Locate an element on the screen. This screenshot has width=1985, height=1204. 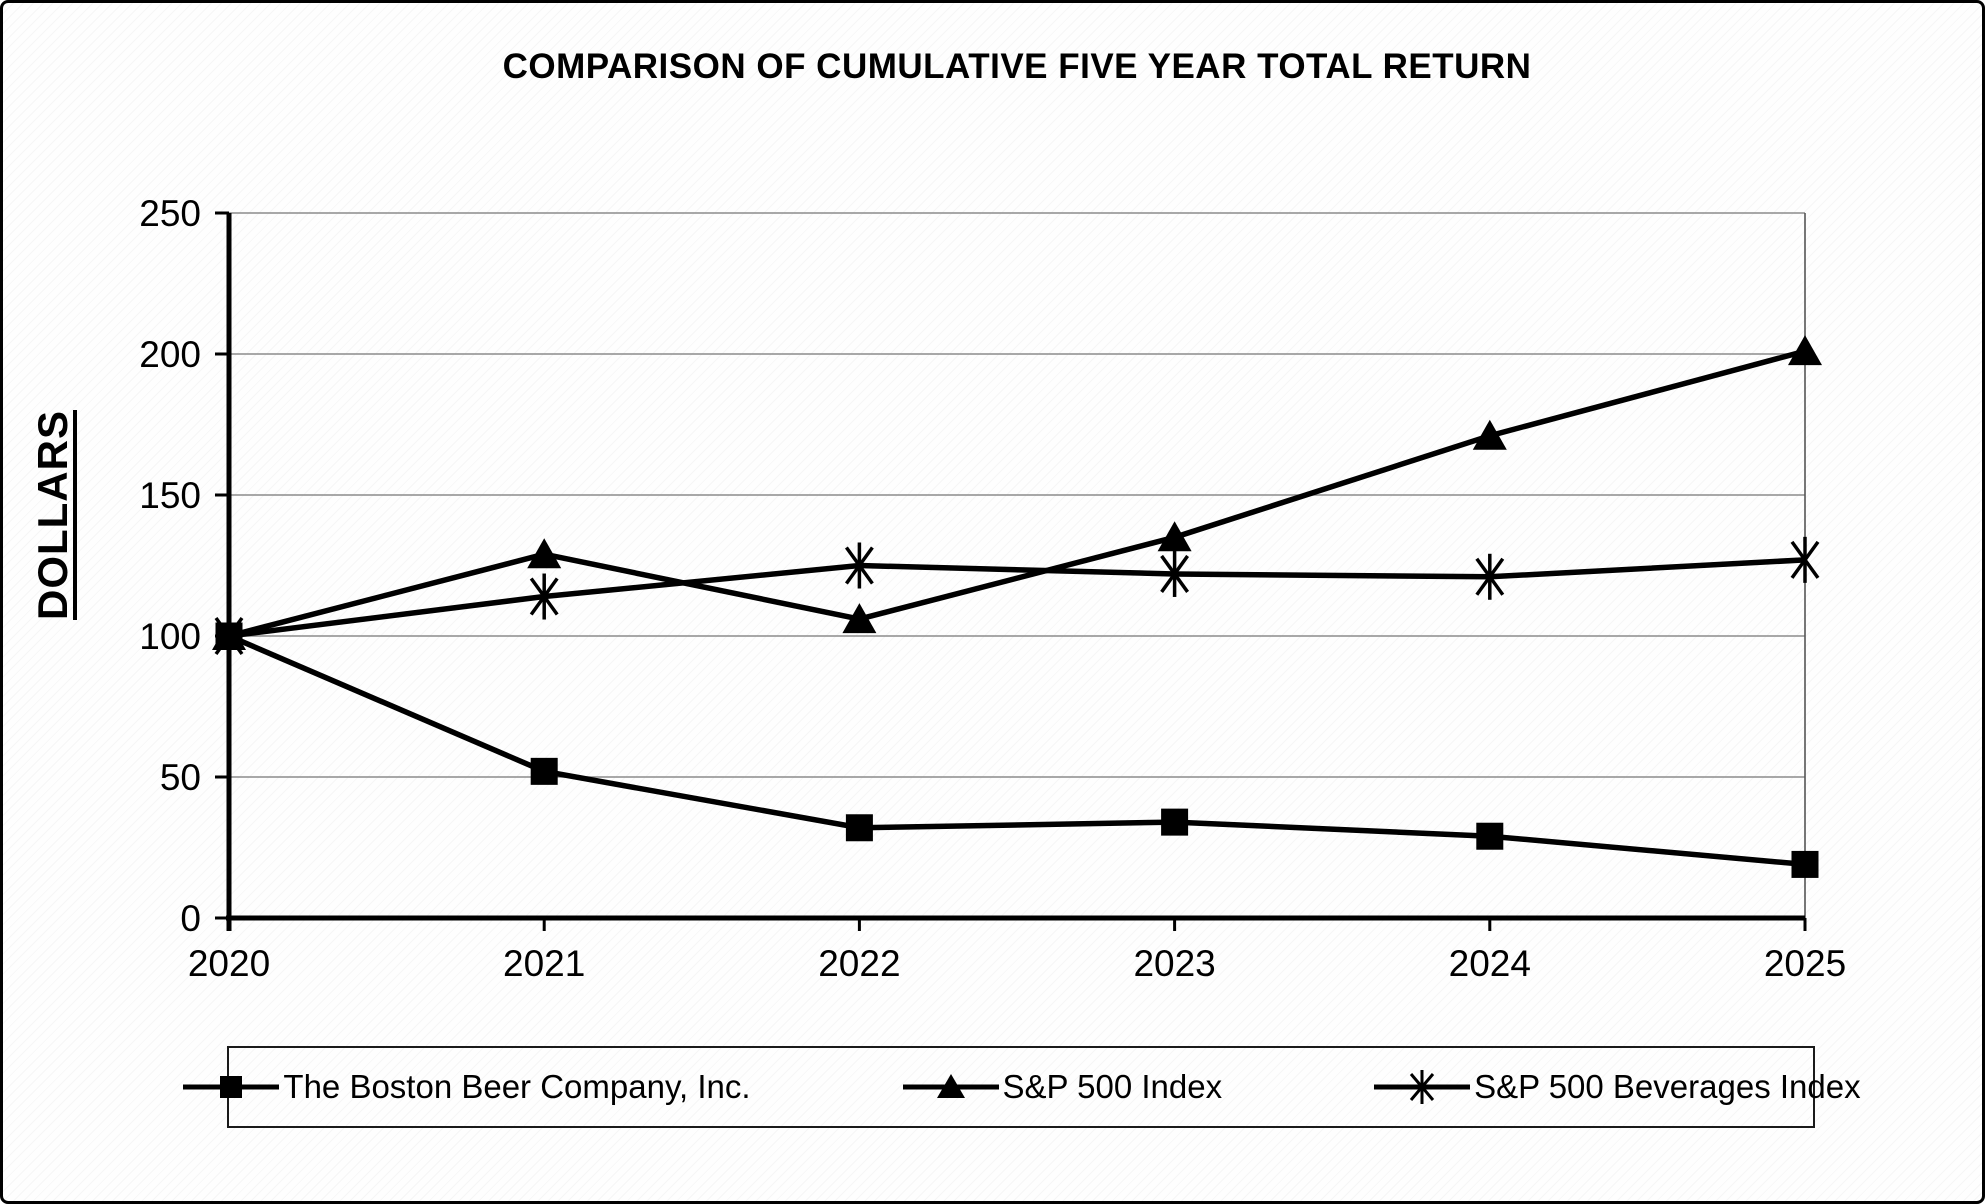
x-tick-label-2024: 2024 is located at coordinates (1490, 963).